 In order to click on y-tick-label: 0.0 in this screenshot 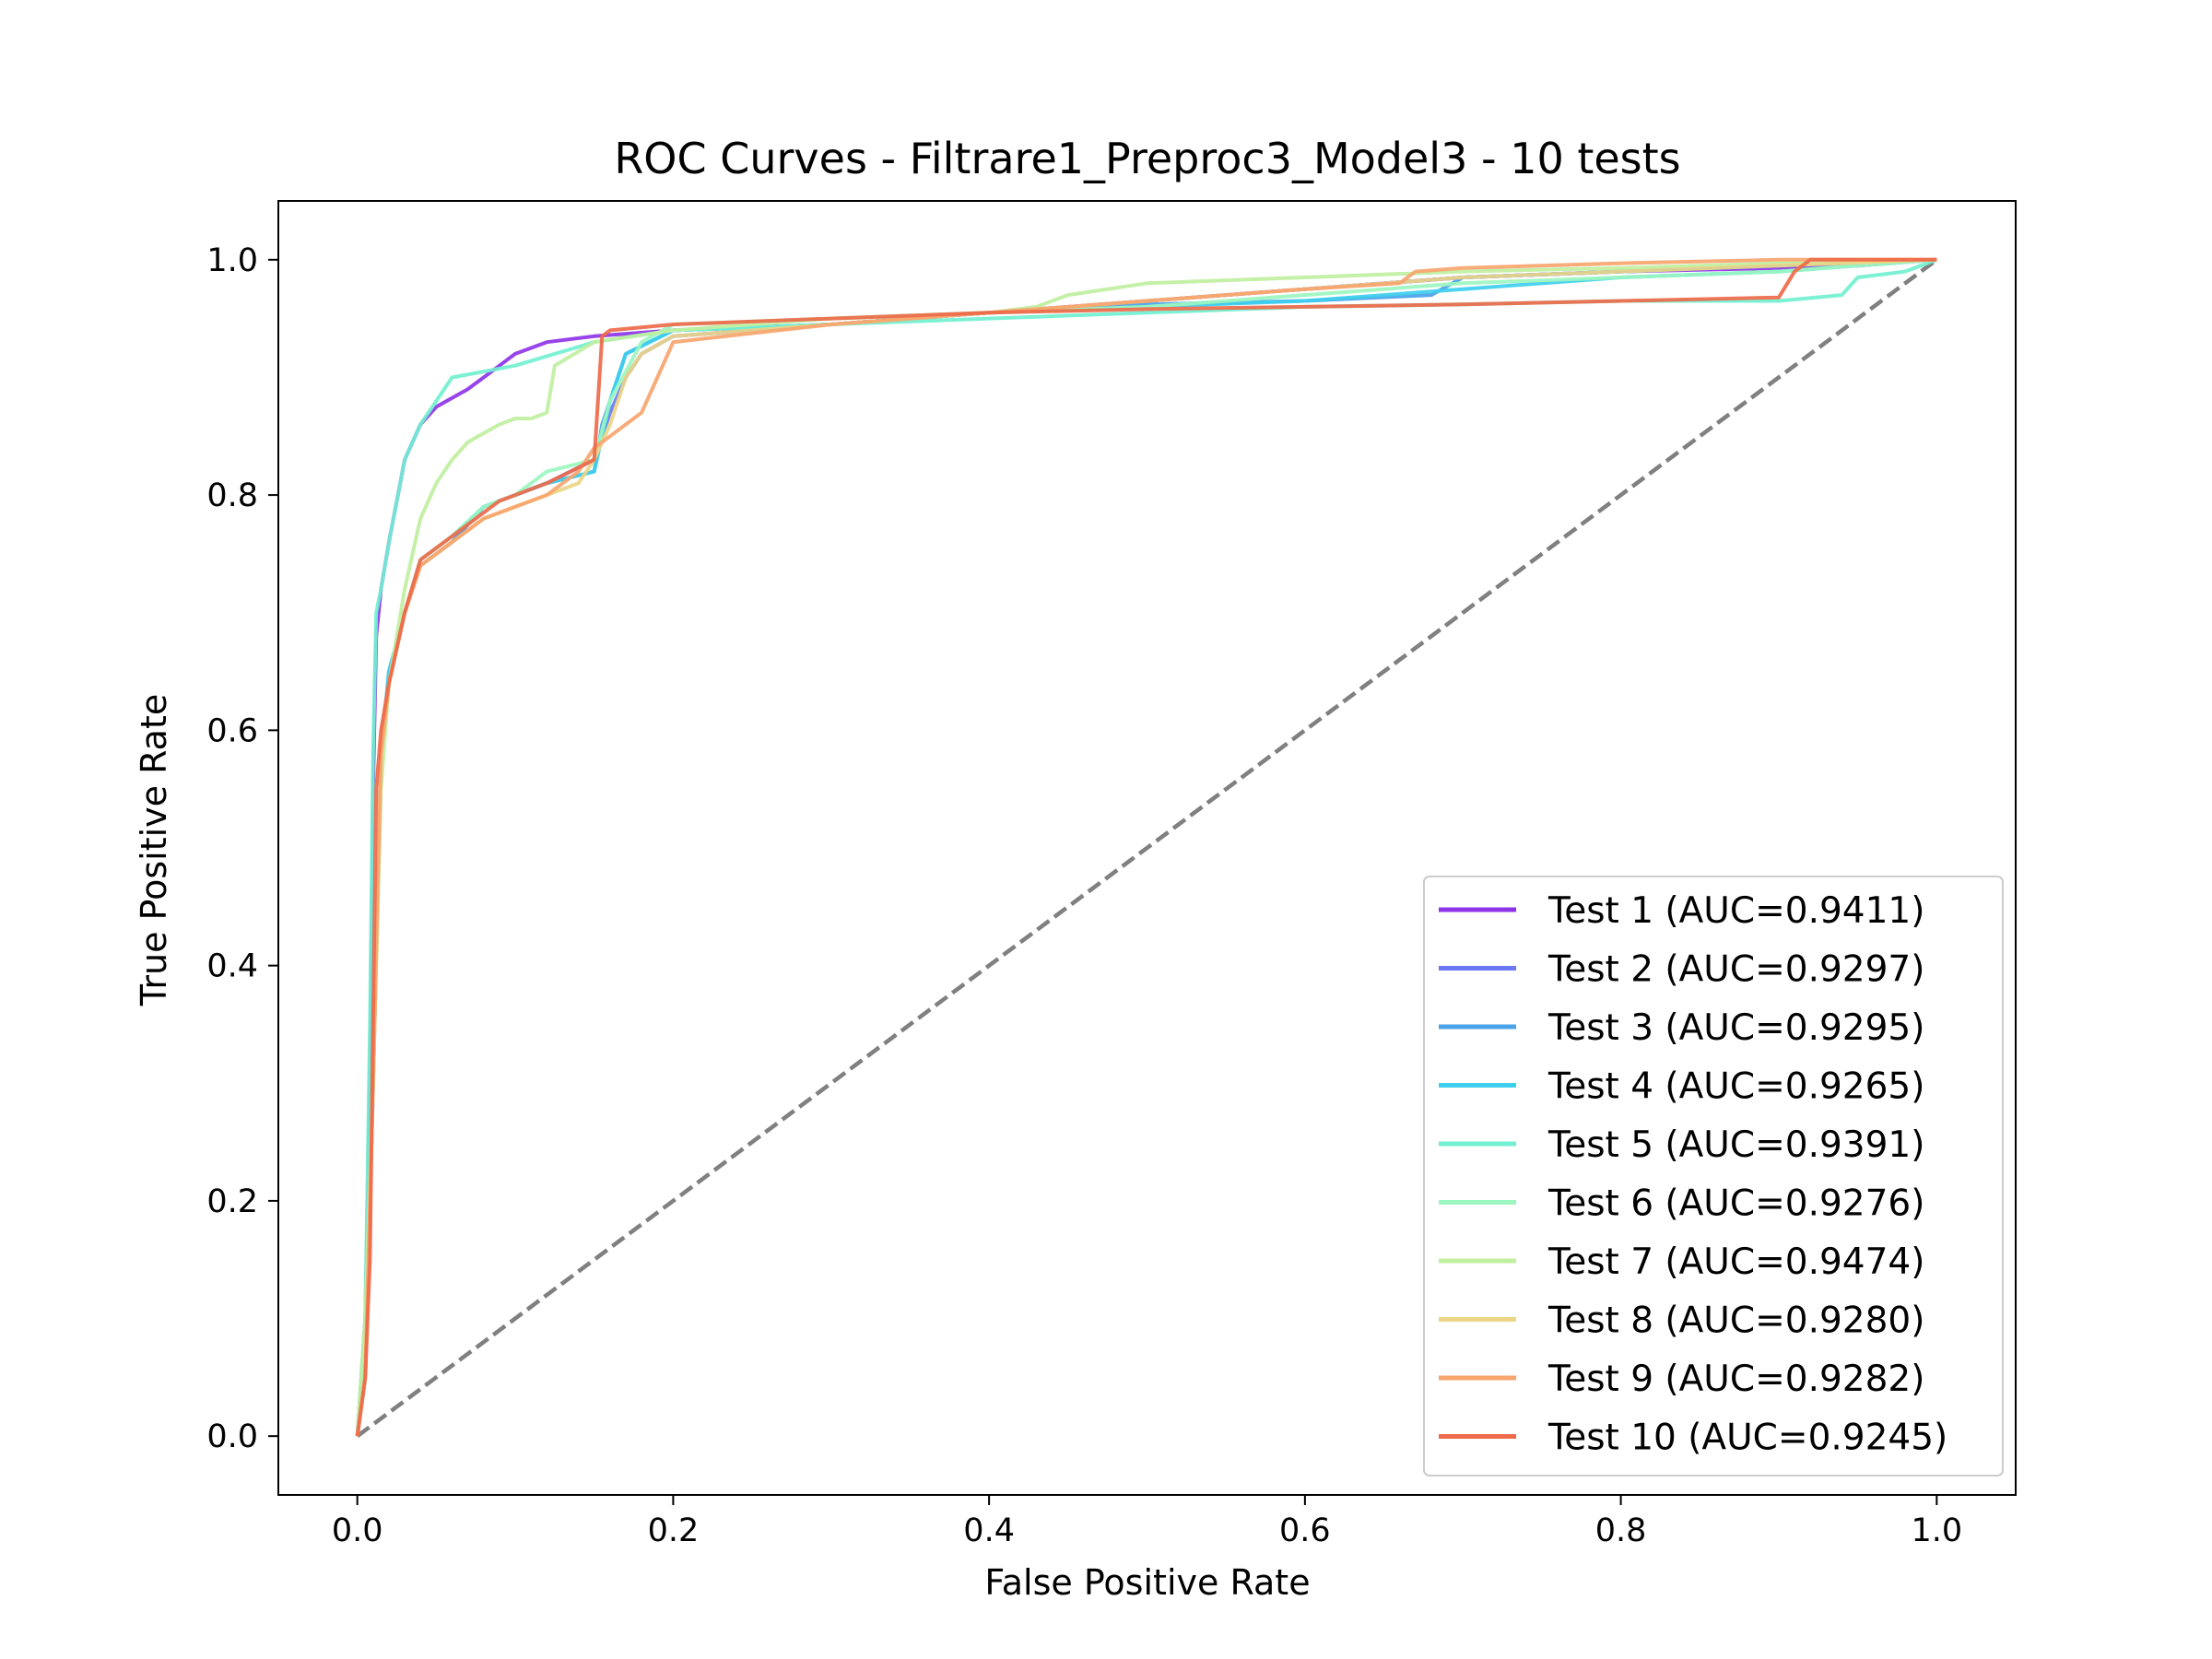, I will do `click(232, 1436)`.